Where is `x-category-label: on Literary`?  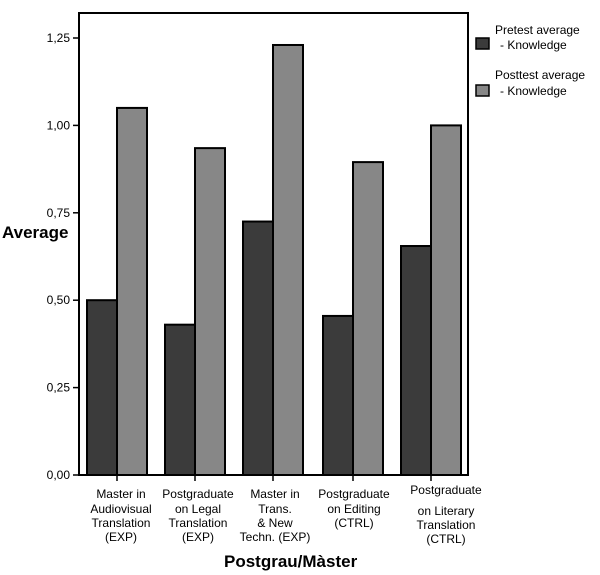 x-category-label: on Literary is located at coordinates (446, 511).